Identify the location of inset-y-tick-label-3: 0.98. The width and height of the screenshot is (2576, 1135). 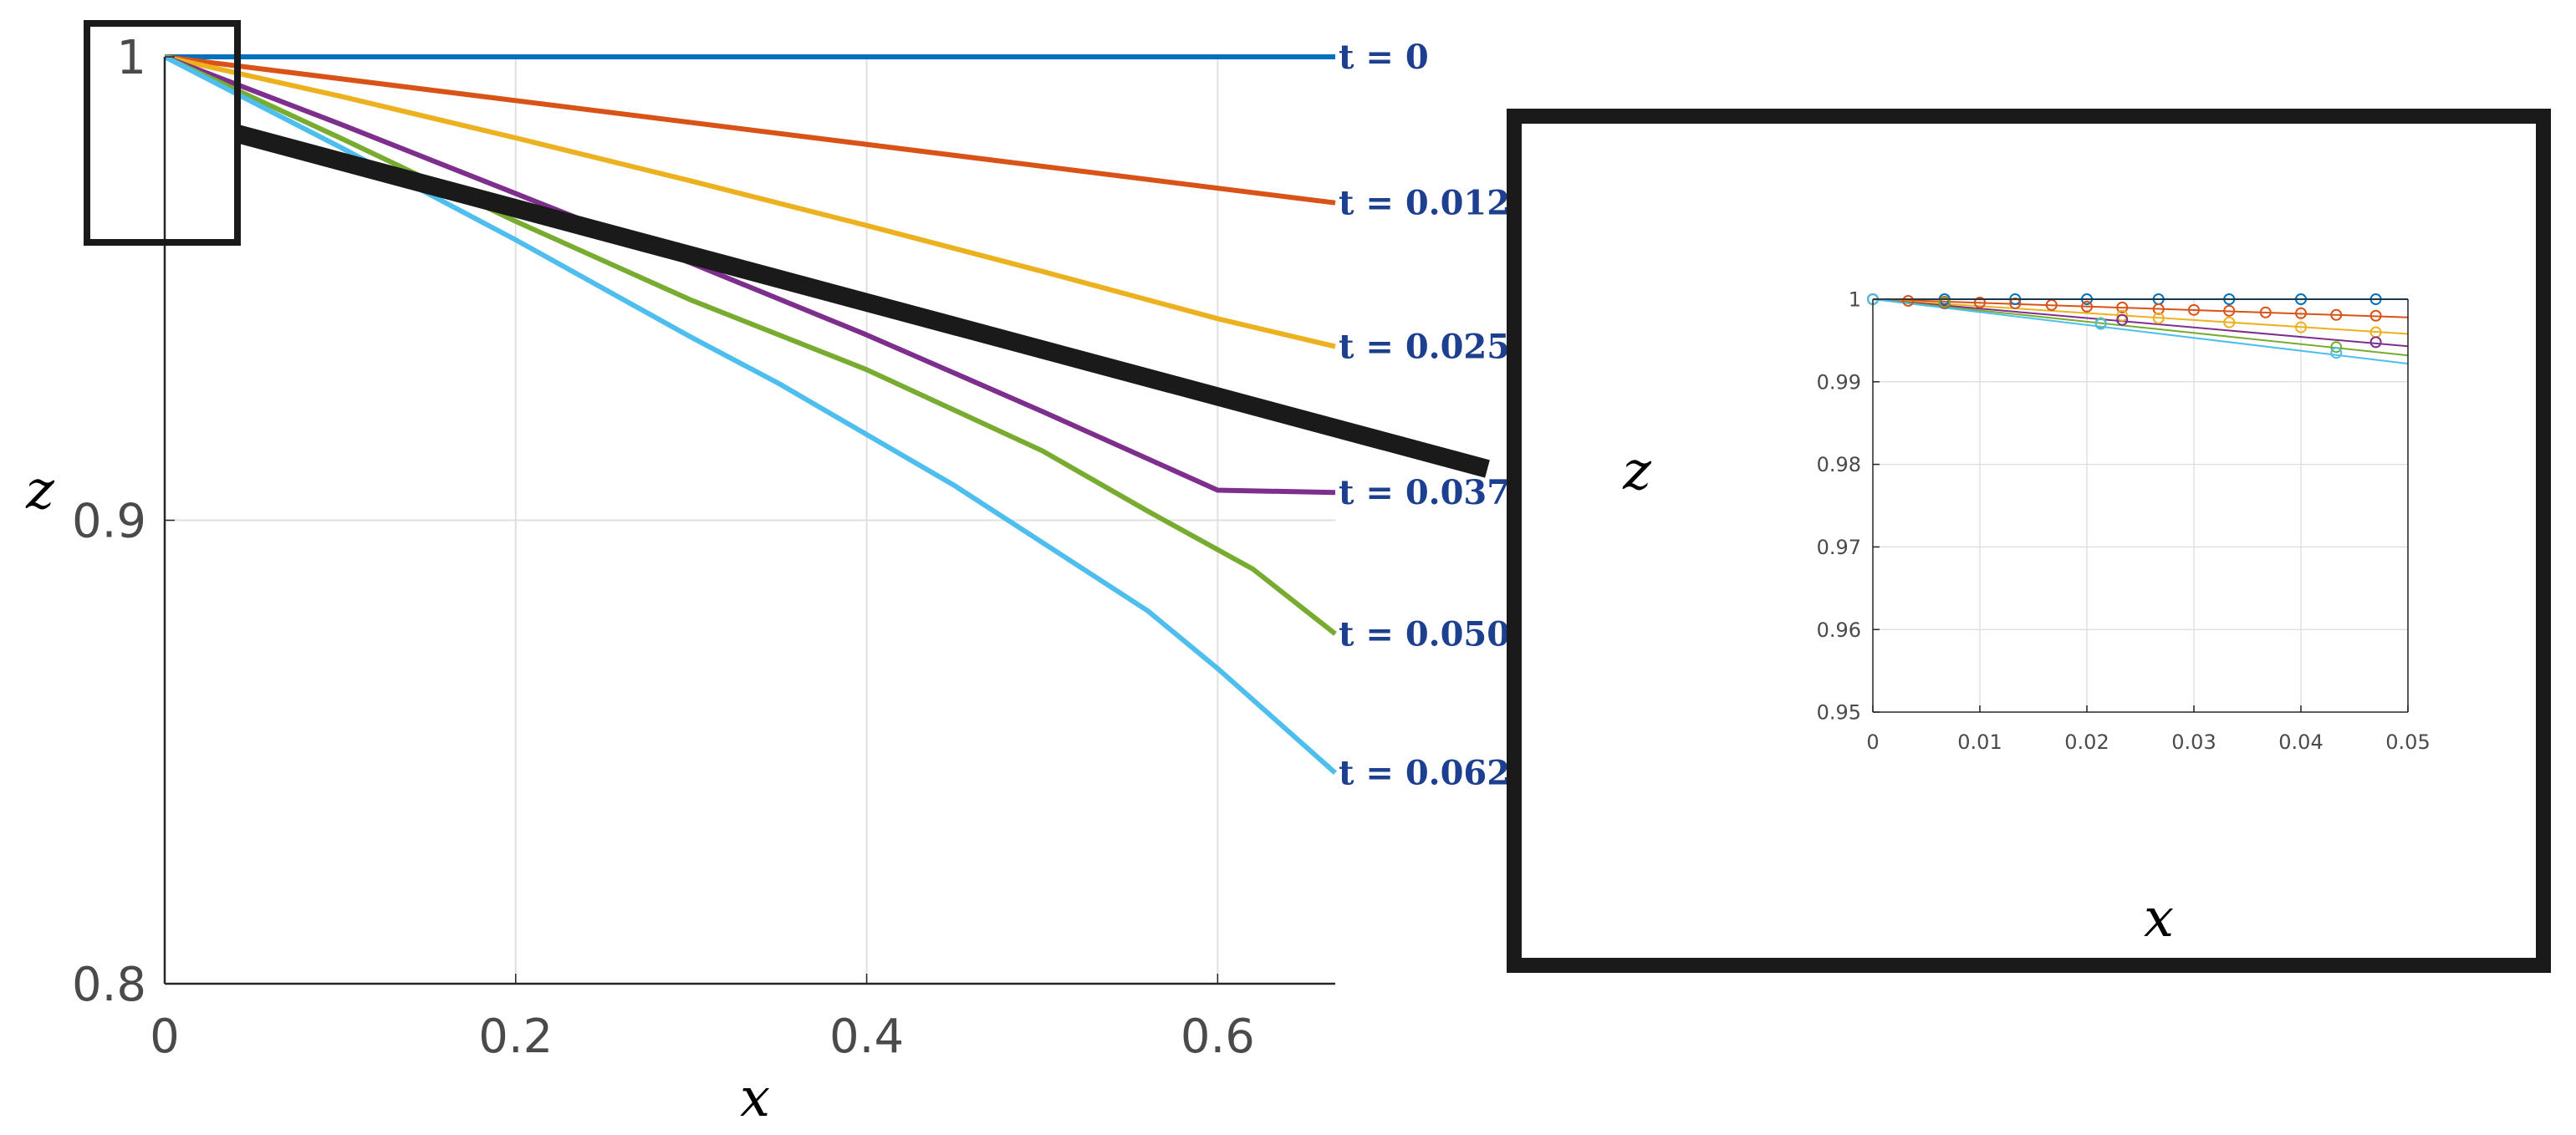
(1839, 464).